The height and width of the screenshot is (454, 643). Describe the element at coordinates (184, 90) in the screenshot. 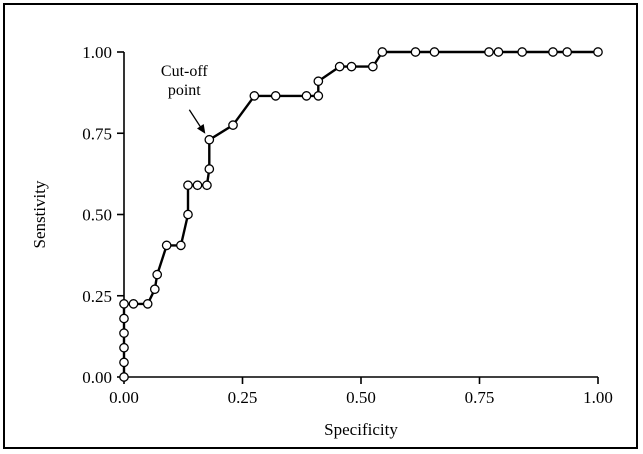

I see `annotation-label-line-2: point` at that location.